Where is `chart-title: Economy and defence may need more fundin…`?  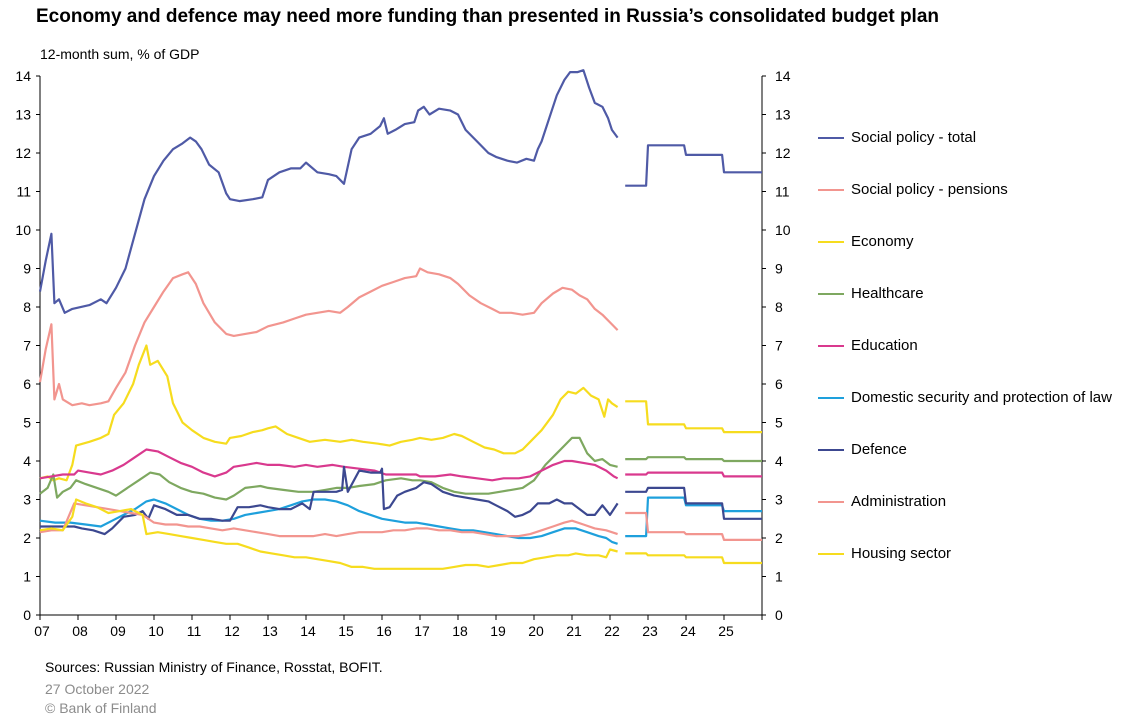
chart-title: Economy and defence may need more fundin… is located at coordinates (488, 16).